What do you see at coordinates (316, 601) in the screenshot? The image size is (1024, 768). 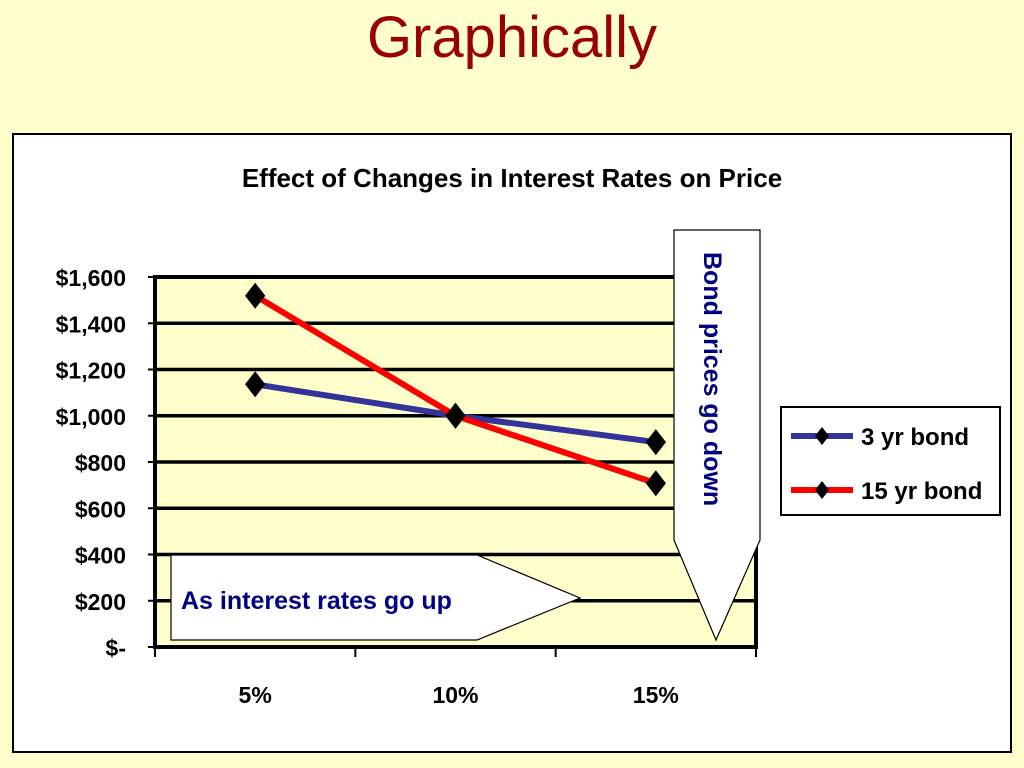 I see `rates-up-callout-text: As interest rates go up` at bounding box center [316, 601].